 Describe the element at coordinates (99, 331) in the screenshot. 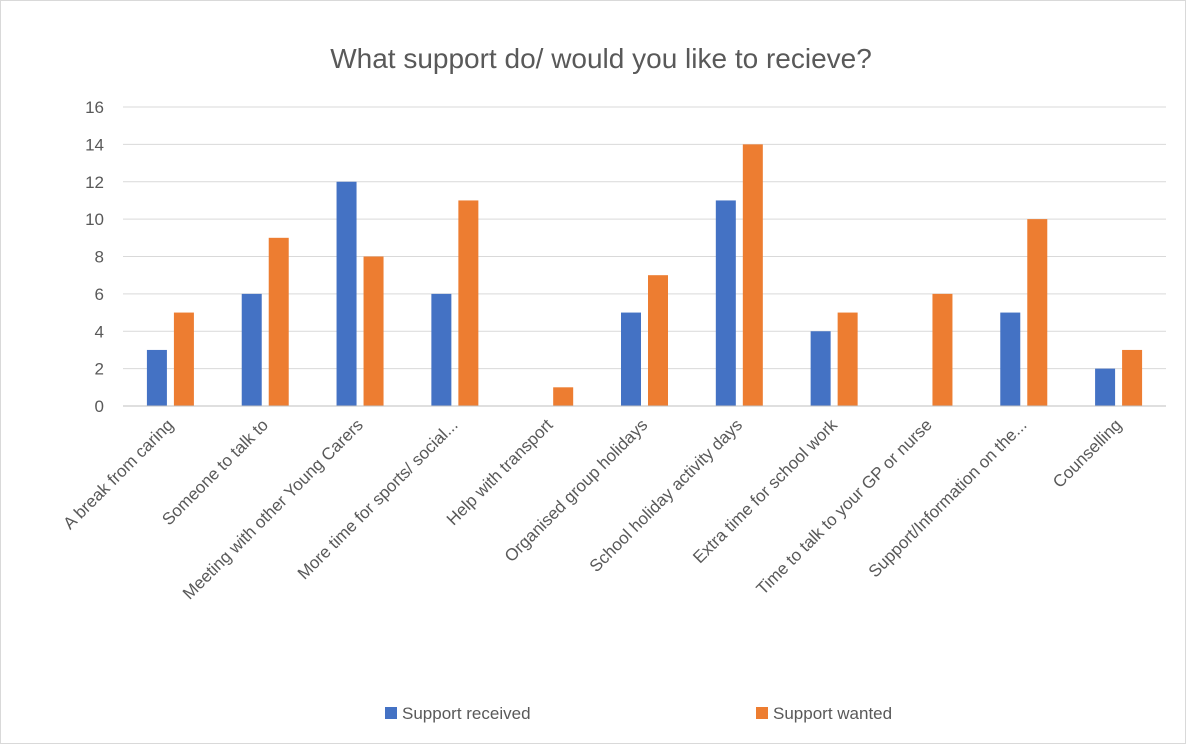

I see `y-tick-label: 4` at that location.